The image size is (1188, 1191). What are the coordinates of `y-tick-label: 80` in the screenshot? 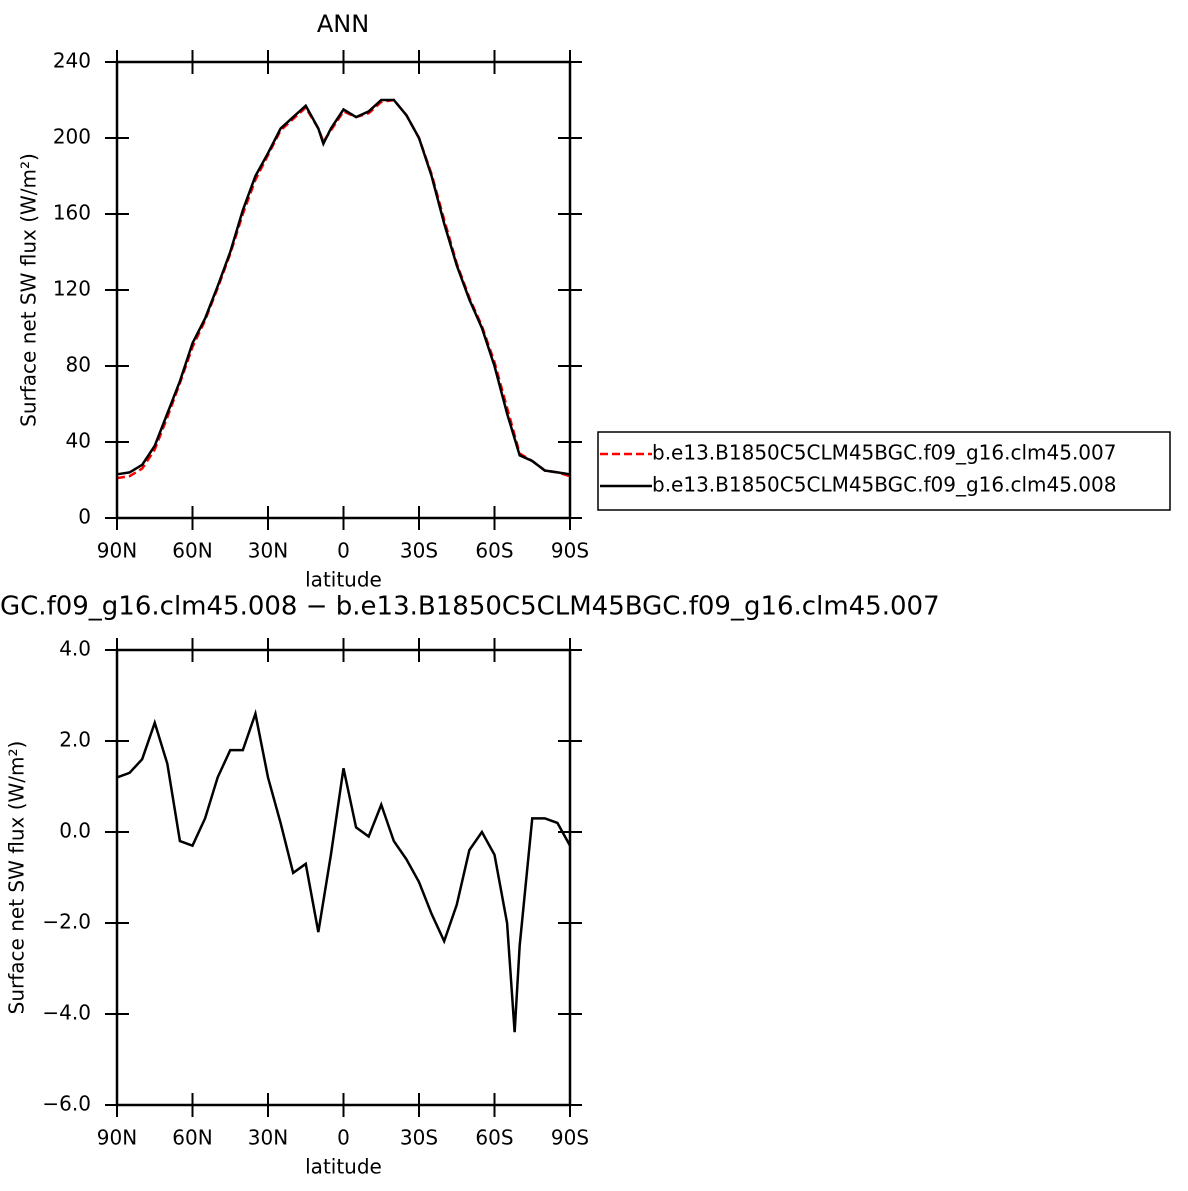 It's located at (78, 365).